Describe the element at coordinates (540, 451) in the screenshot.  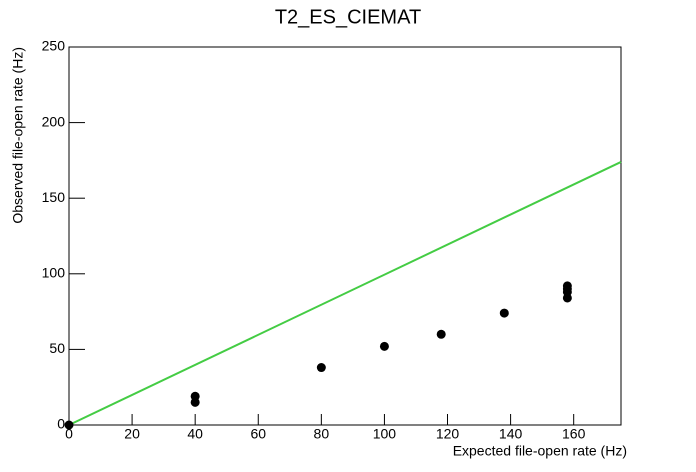
I see `x-axis-label: Expected file-open rate (Hz)` at that location.